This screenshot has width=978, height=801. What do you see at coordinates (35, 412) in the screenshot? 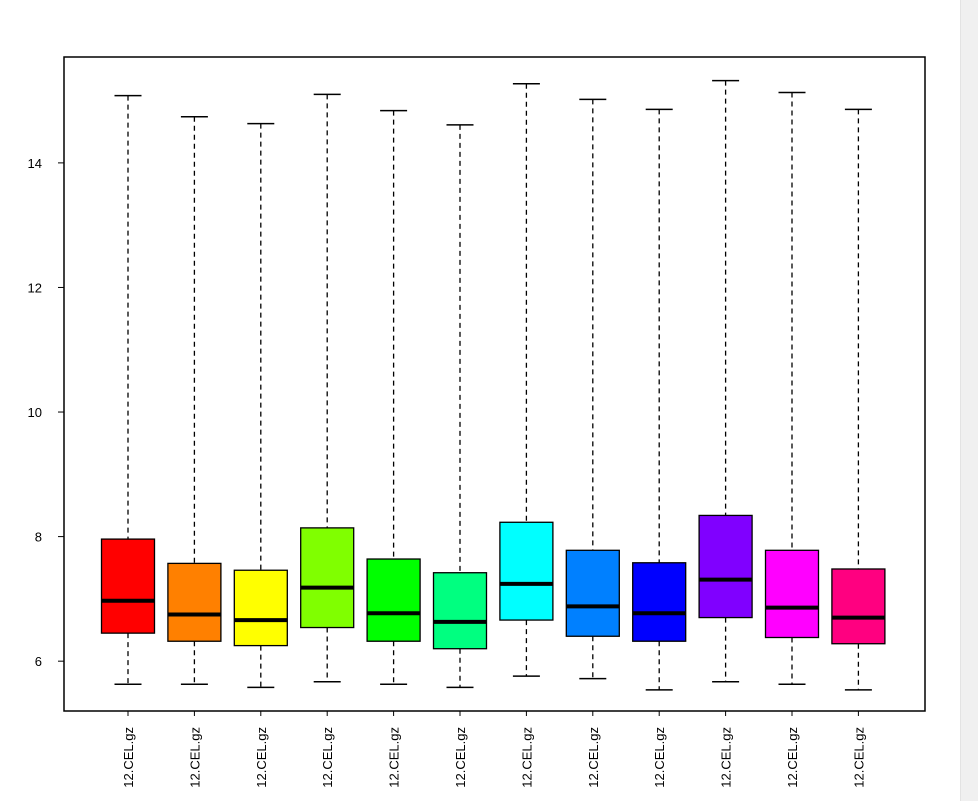
I see `y-tick-label: 10` at bounding box center [35, 412].